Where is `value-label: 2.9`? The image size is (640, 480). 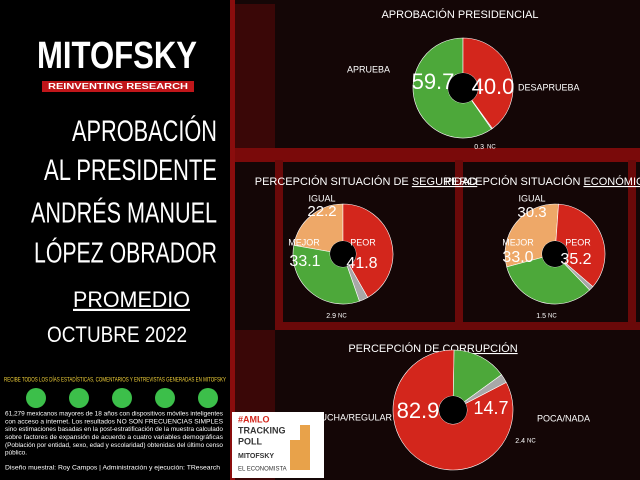 value-label: 2.9 is located at coordinates (331, 316).